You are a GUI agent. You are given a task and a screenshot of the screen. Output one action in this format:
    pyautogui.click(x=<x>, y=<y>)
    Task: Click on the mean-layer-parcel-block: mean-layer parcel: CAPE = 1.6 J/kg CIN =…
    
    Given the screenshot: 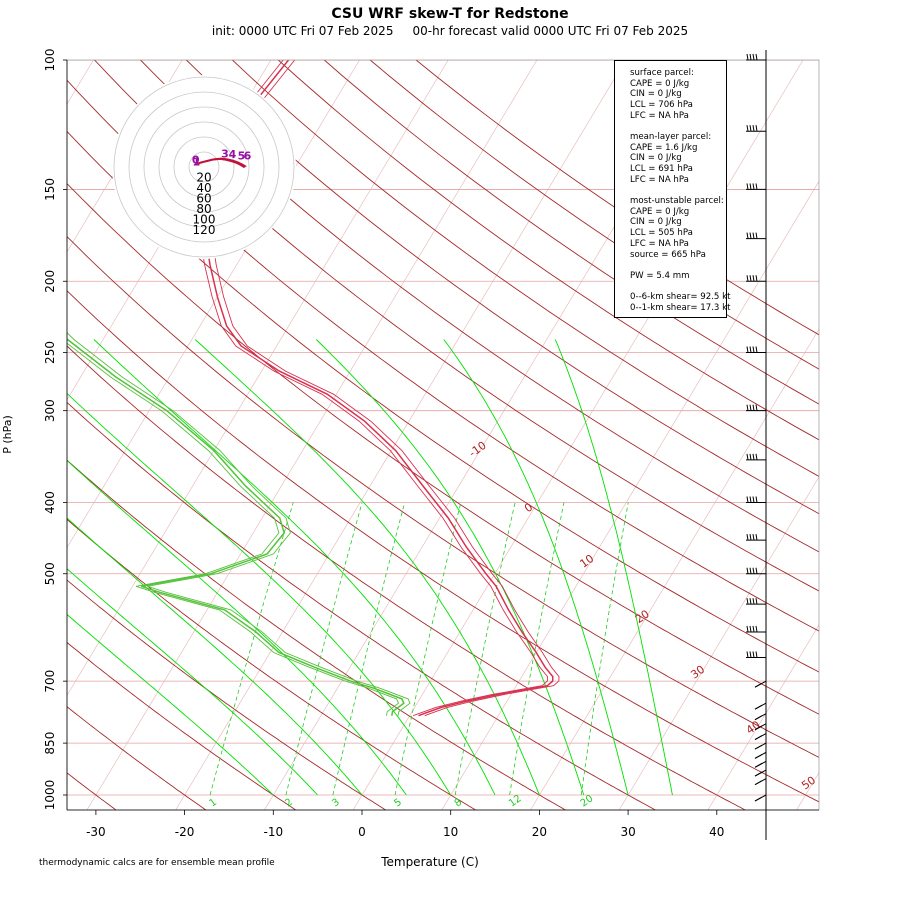 What is the action you would take?
    pyautogui.click(x=678, y=159)
    